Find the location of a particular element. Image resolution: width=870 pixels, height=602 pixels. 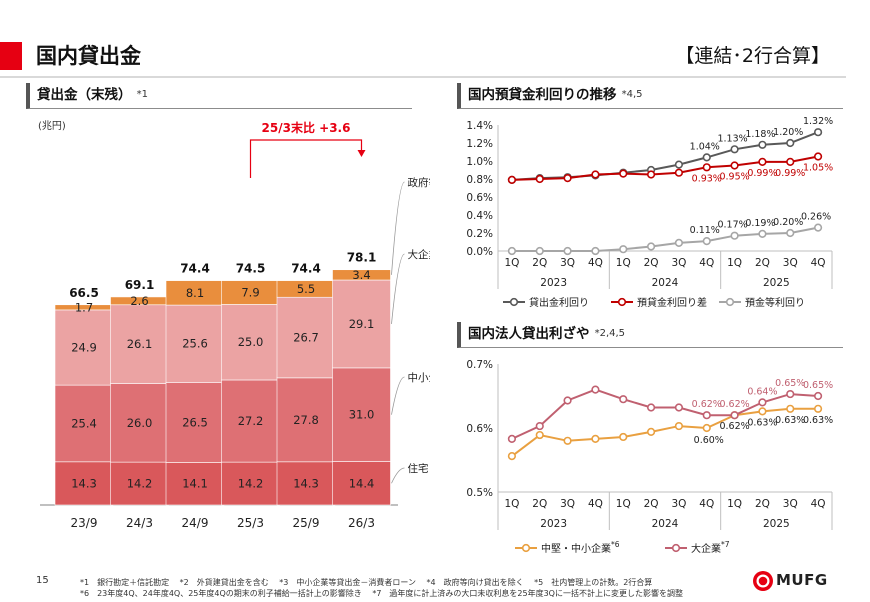

bar-value-label-sme: 27.8 is located at coordinates (306, 420).